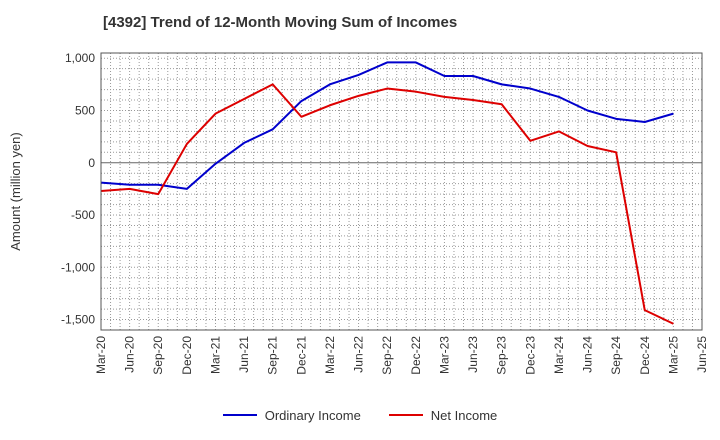  I want to click on x-tick-label: Jun-25, so click(702, 354).